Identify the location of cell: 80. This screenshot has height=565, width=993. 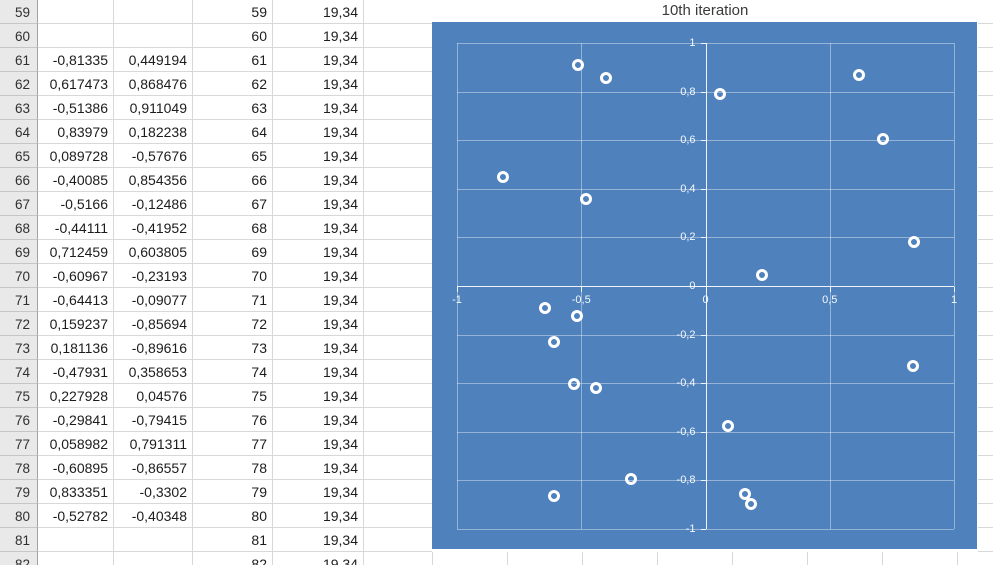
(233, 516).